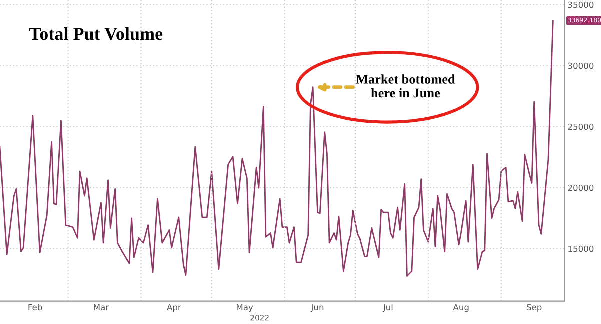 This screenshot has height=324, width=601. I want to click on y-tick-label: 20000, so click(581, 188).